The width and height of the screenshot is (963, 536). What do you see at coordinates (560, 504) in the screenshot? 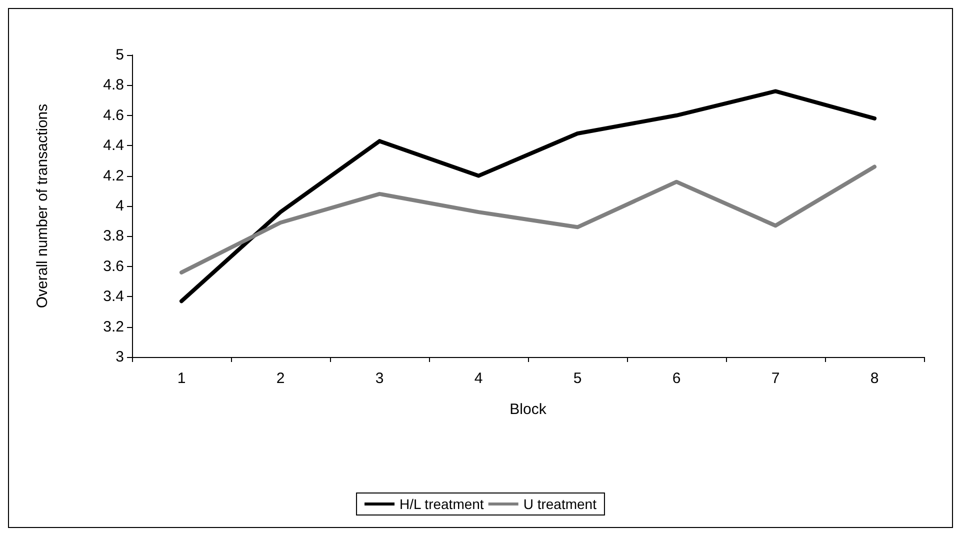
I see `legend-label: U treatment` at bounding box center [560, 504].